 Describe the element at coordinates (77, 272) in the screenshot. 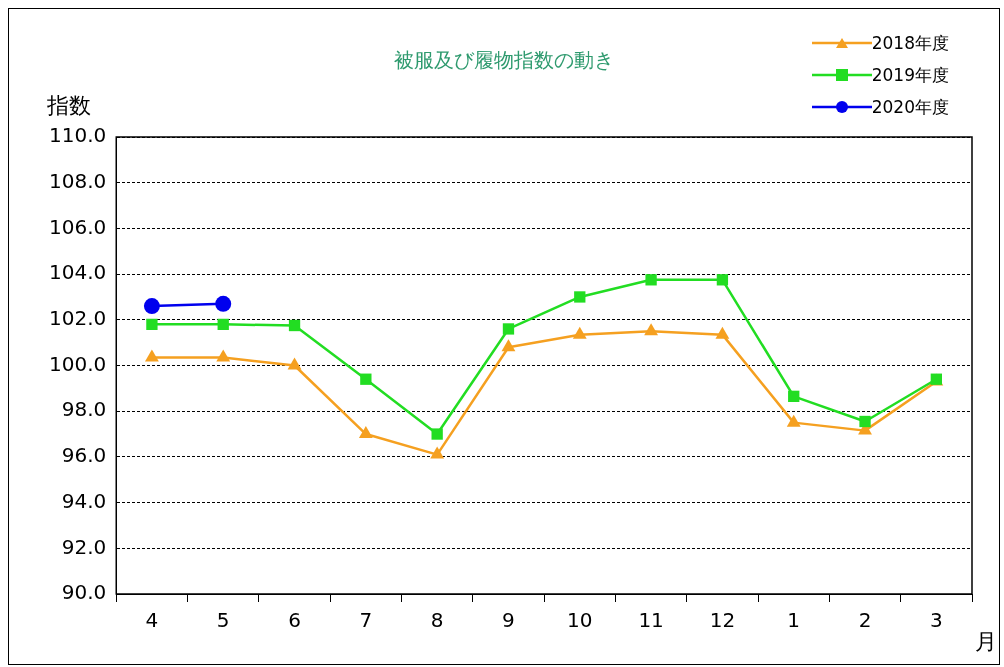

I see `y-tick-label: 104.0` at that location.